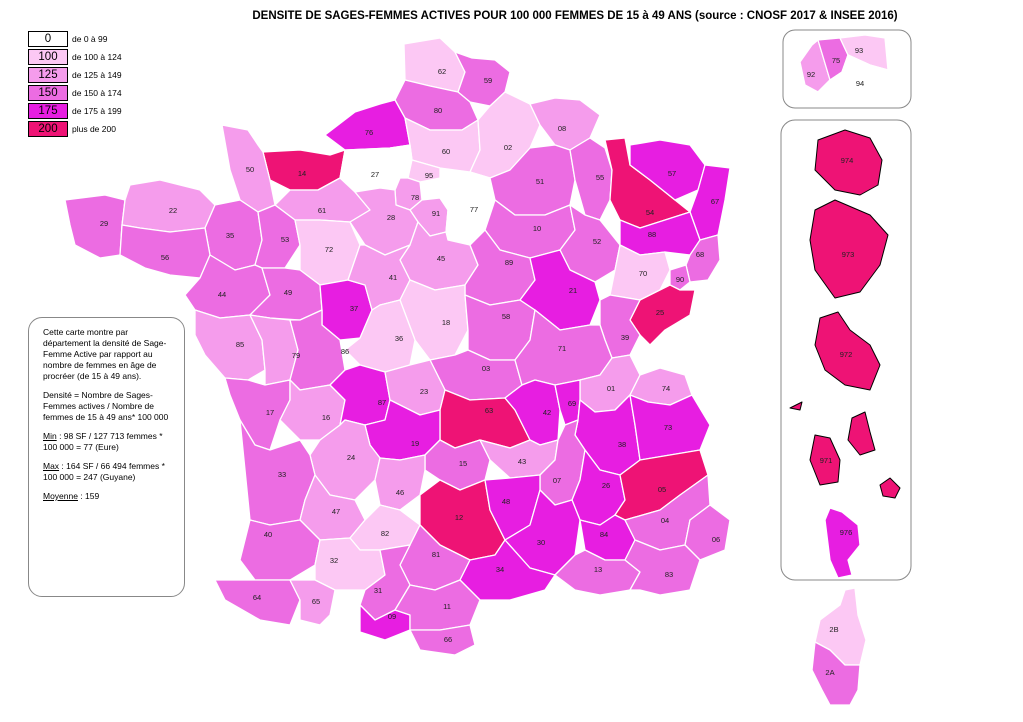 This screenshot has width=1023, height=722. What do you see at coordinates (48, 129) in the screenshot?
I see `legend-swatch-200: 200` at bounding box center [48, 129].